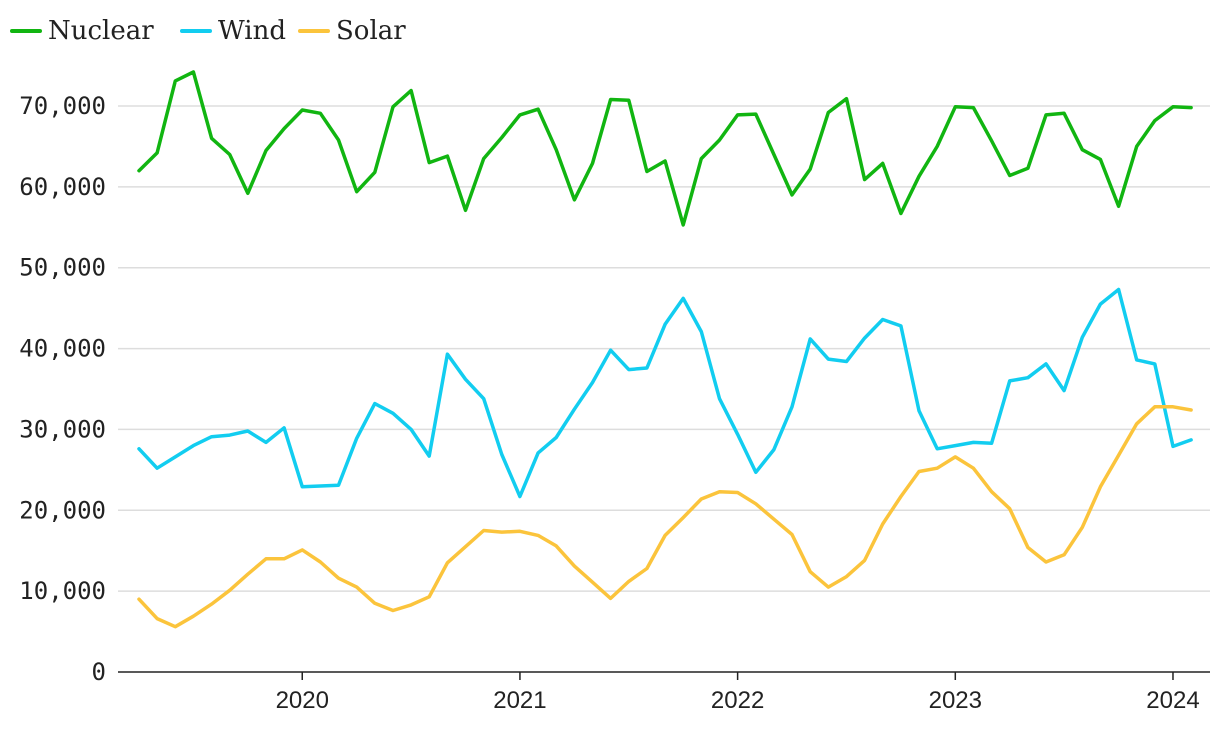 The image size is (1220, 732). I want to click on legend-label-solar: Solar, so click(371, 31).